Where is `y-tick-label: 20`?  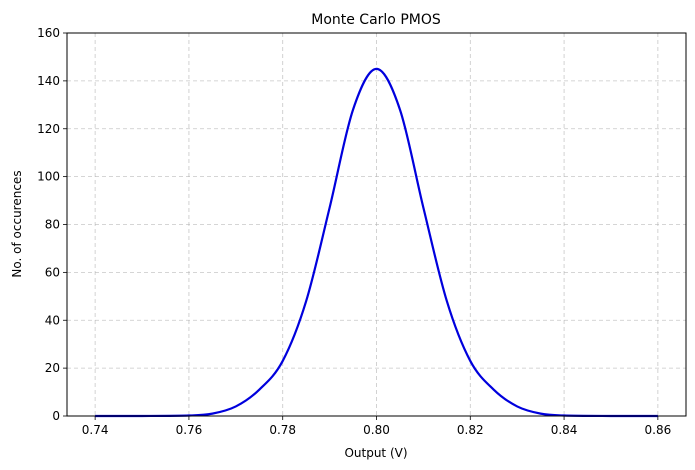
y-tick-label: 20 is located at coordinates (52, 368).